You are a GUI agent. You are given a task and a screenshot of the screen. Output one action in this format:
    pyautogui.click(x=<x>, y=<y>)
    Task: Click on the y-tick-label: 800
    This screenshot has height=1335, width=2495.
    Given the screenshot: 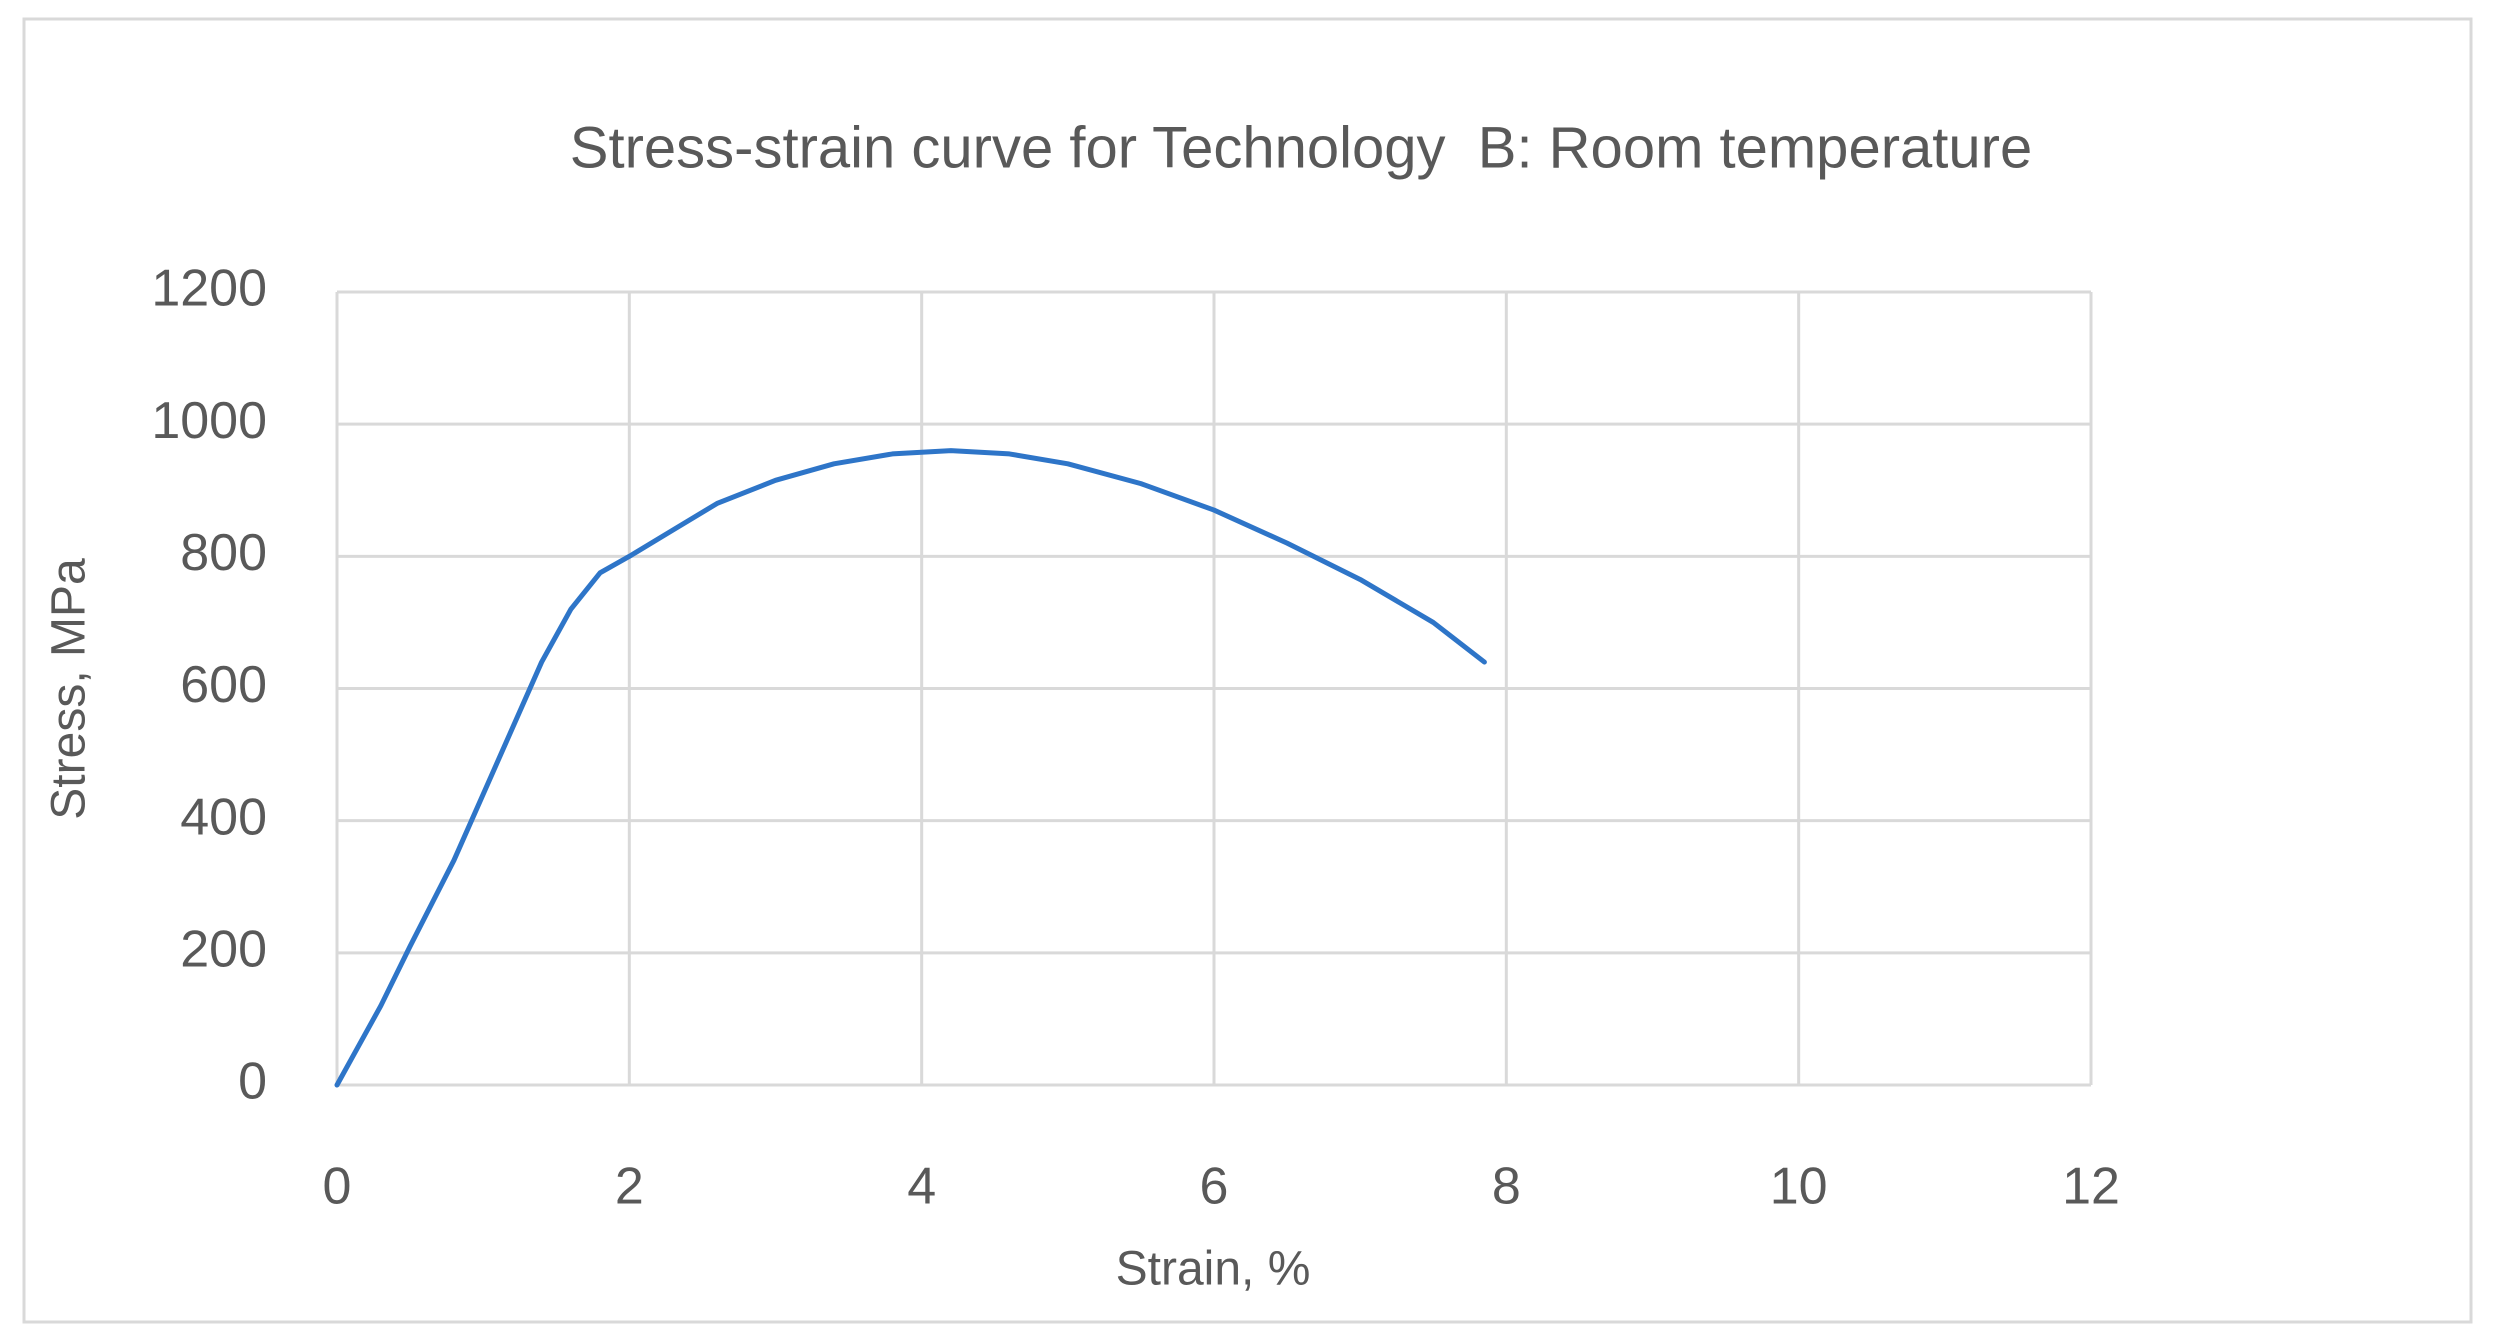 What is the action you would take?
    pyautogui.click(x=223, y=553)
    